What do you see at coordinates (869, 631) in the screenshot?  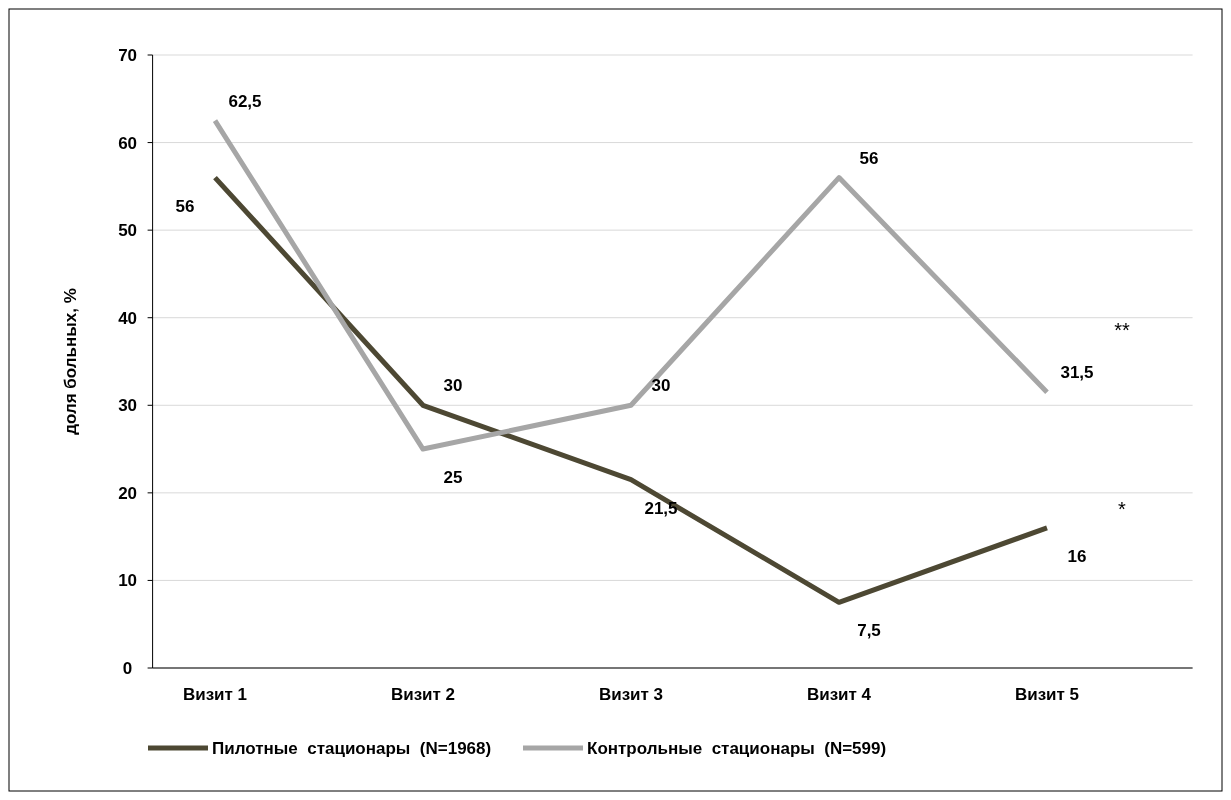 I see `data-label: 7,5` at bounding box center [869, 631].